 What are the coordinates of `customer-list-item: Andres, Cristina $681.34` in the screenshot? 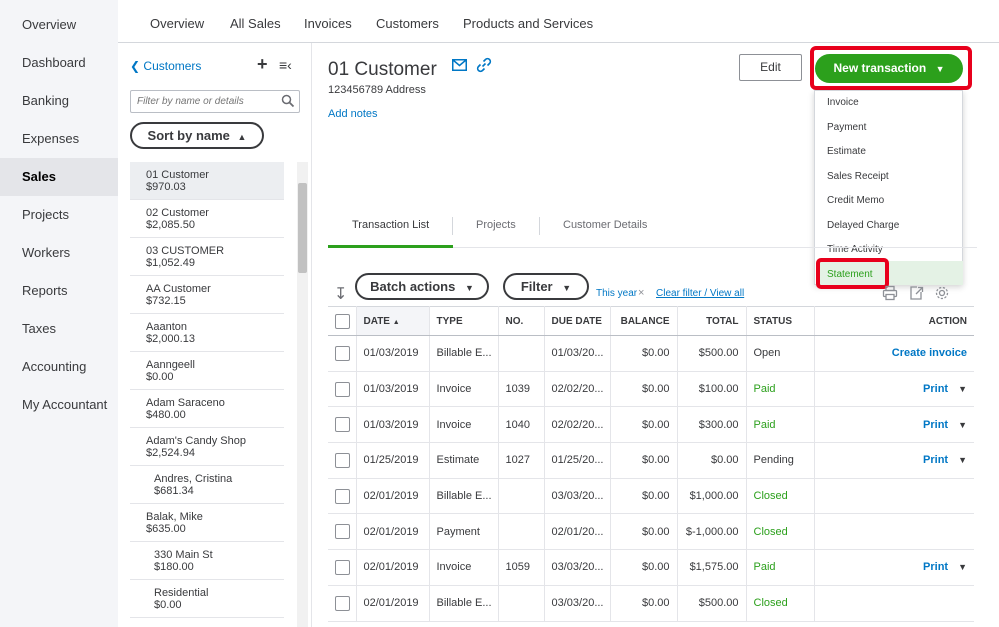 It's located at (207, 485).